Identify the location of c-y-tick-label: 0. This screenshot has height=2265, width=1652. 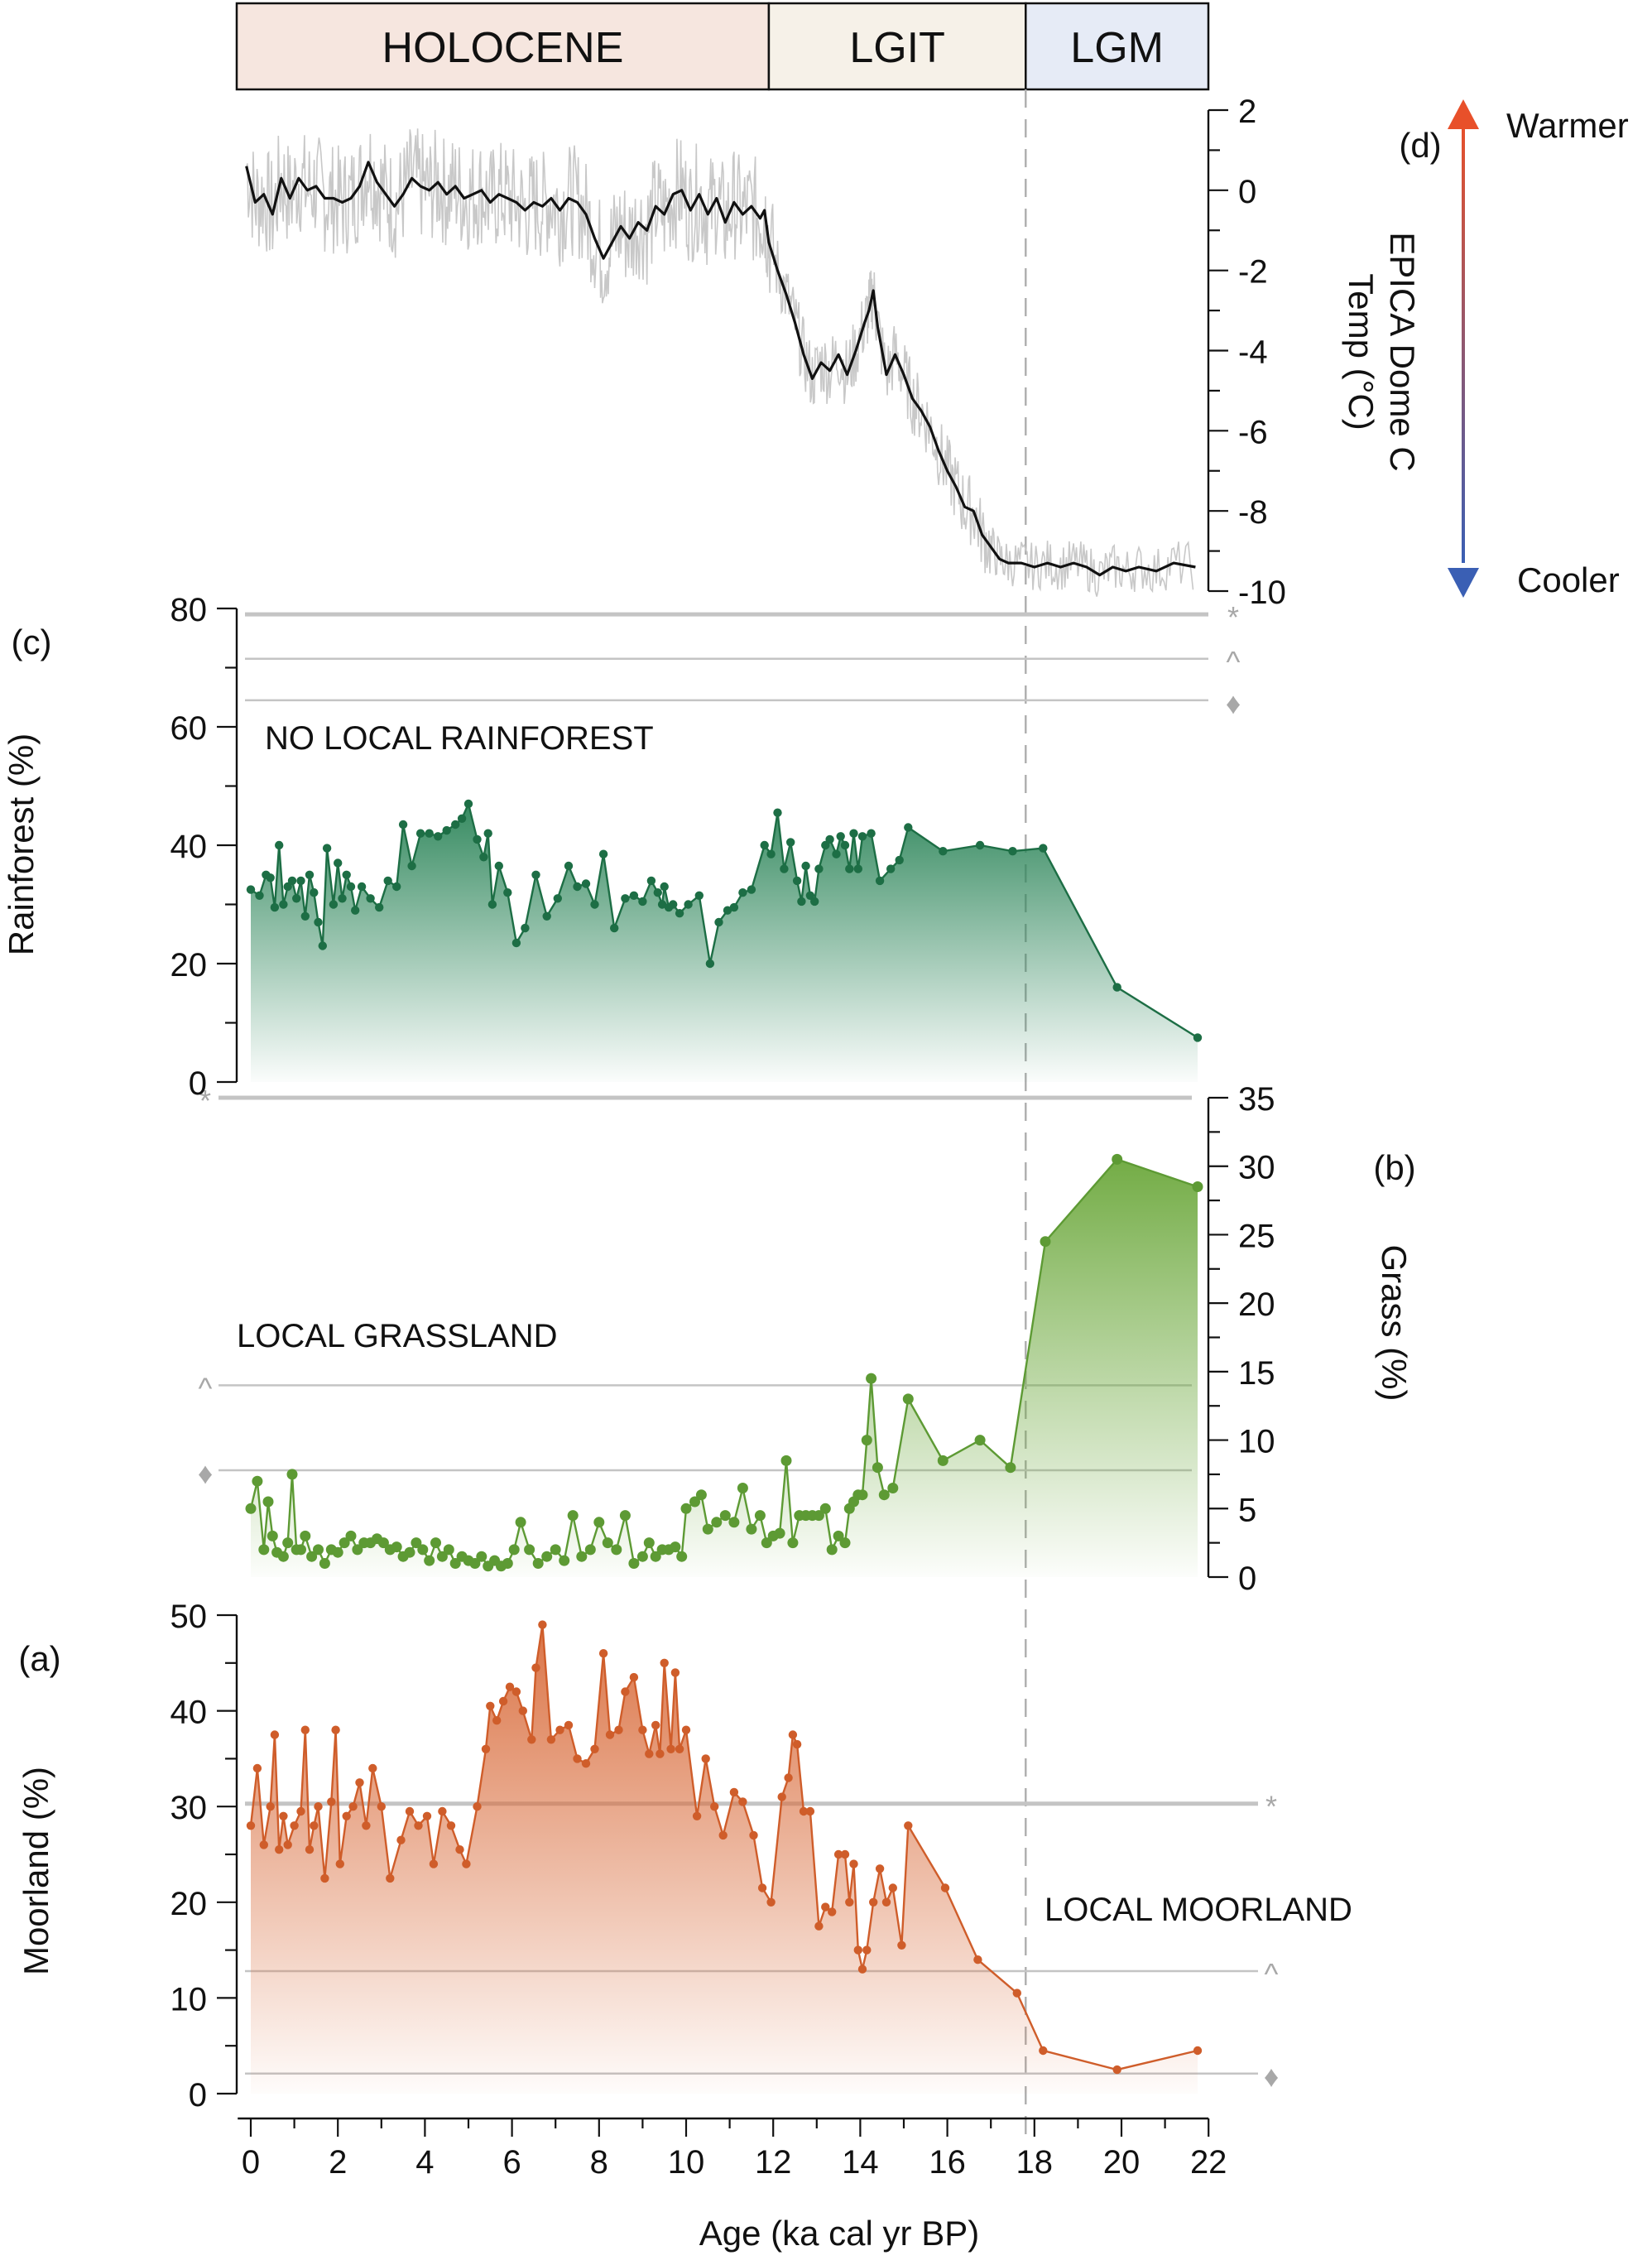
(198, 1083).